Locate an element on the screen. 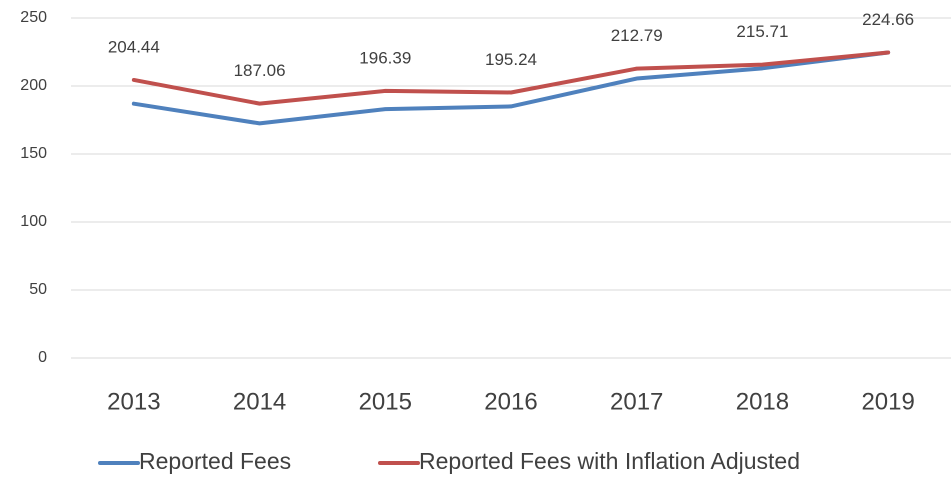 This screenshot has height=480, width=951. x-tick-label: 2015 is located at coordinates (385, 401).